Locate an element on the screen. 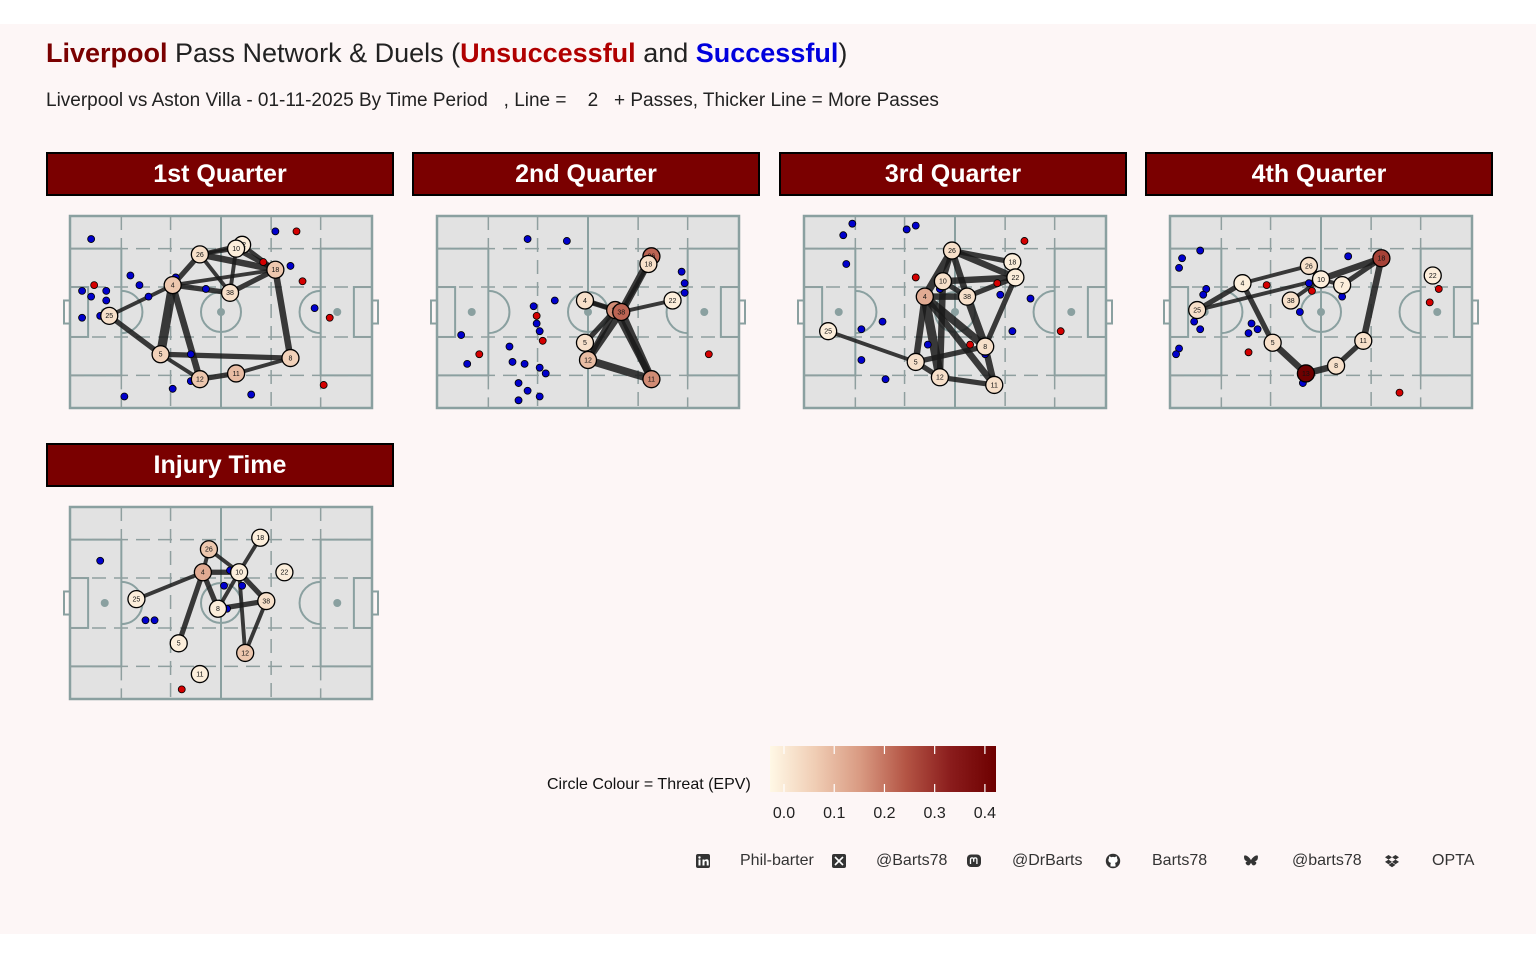 This screenshot has width=1536, height=960. colorbar-label: 0.3 is located at coordinates (934, 813).